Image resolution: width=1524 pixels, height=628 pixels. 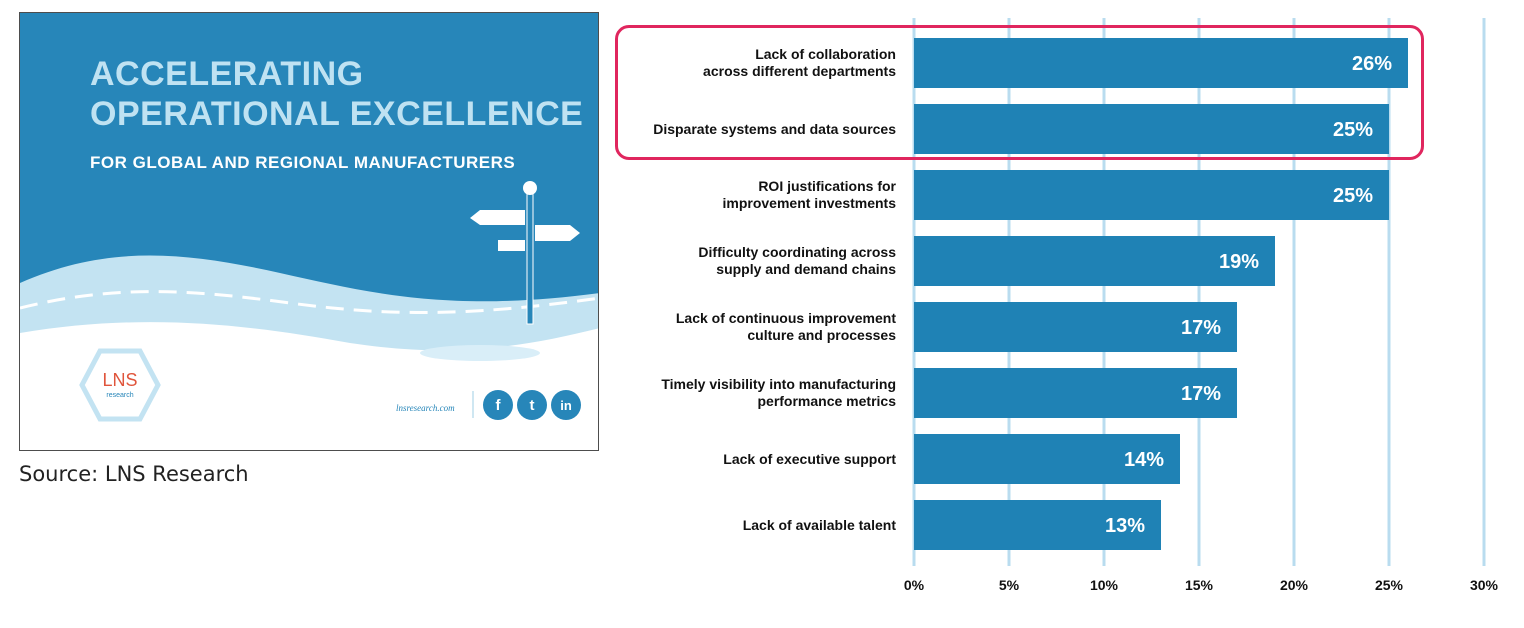 I want to click on x-tick-label-25: 25%, so click(x=1389, y=585).